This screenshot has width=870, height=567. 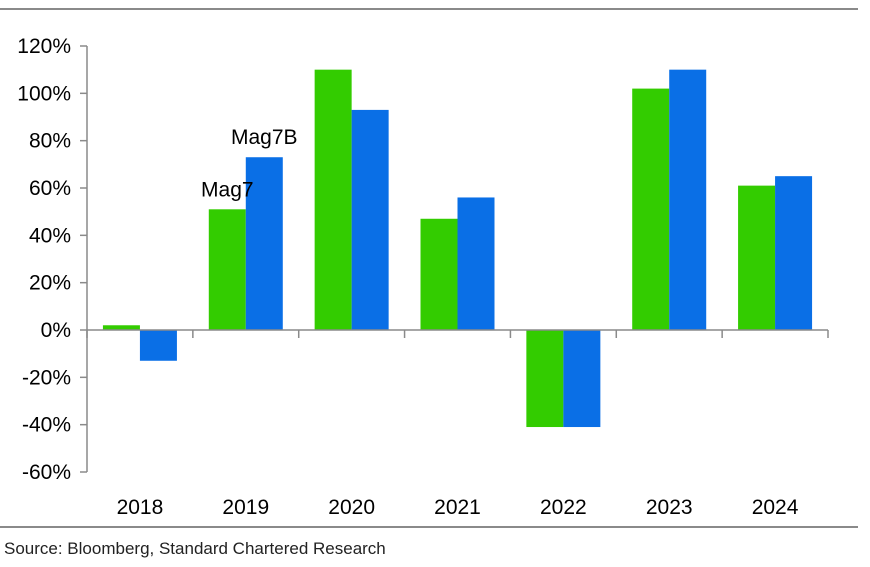 What do you see at coordinates (44, 46) in the screenshot?
I see `y-tick-label: 120%` at bounding box center [44, 46].